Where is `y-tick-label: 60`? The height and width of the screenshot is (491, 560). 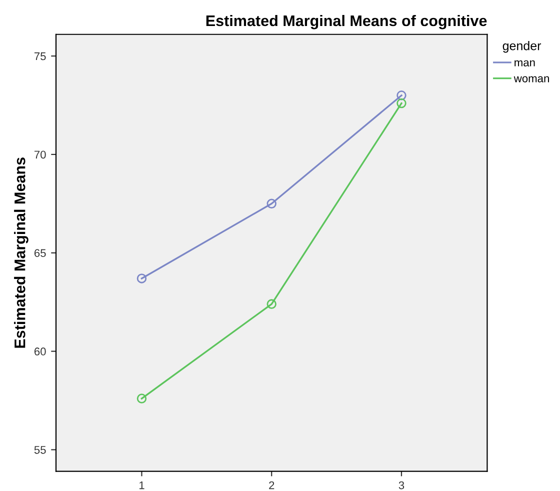
y-tick-label: 60 is located at coordinates (40, 352).